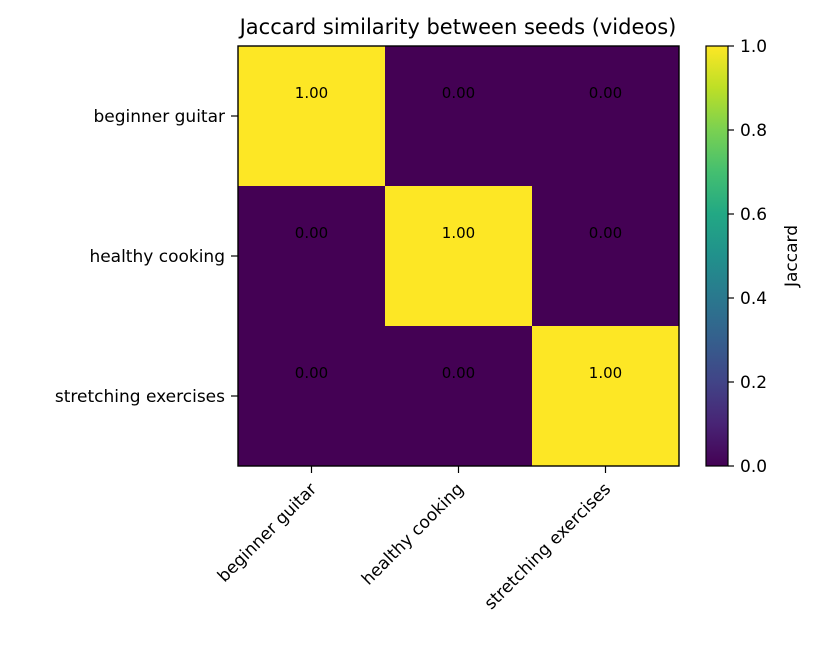  I want to click on colorbar-tick-label-1: 0.2, so click(753, 383).